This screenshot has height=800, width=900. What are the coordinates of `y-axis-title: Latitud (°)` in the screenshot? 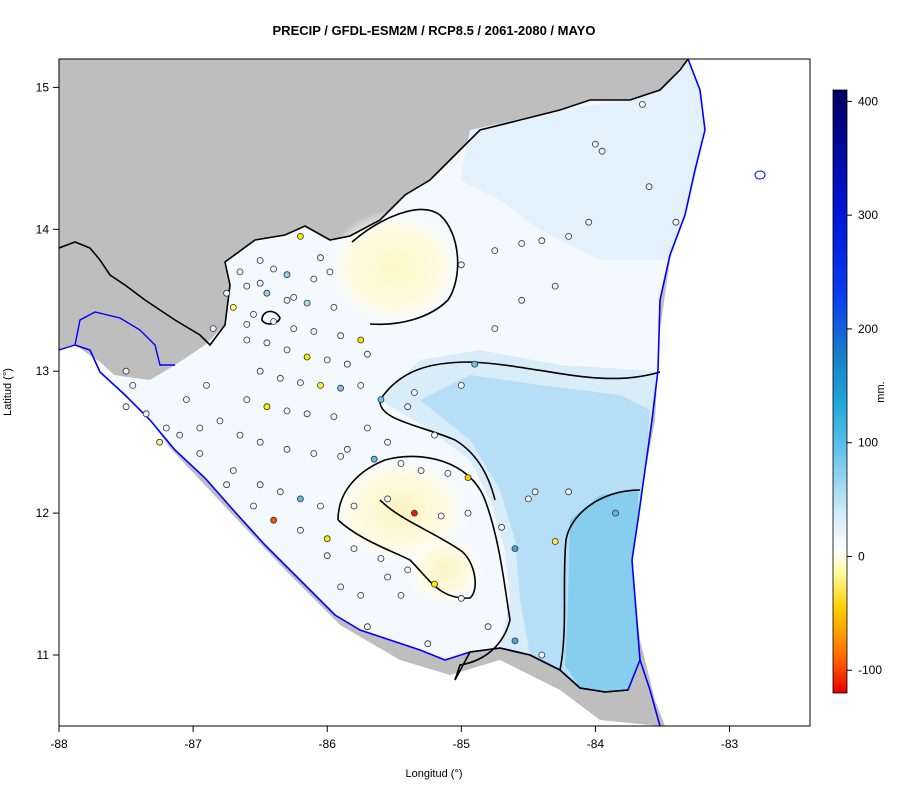 It's located at (8, 392).